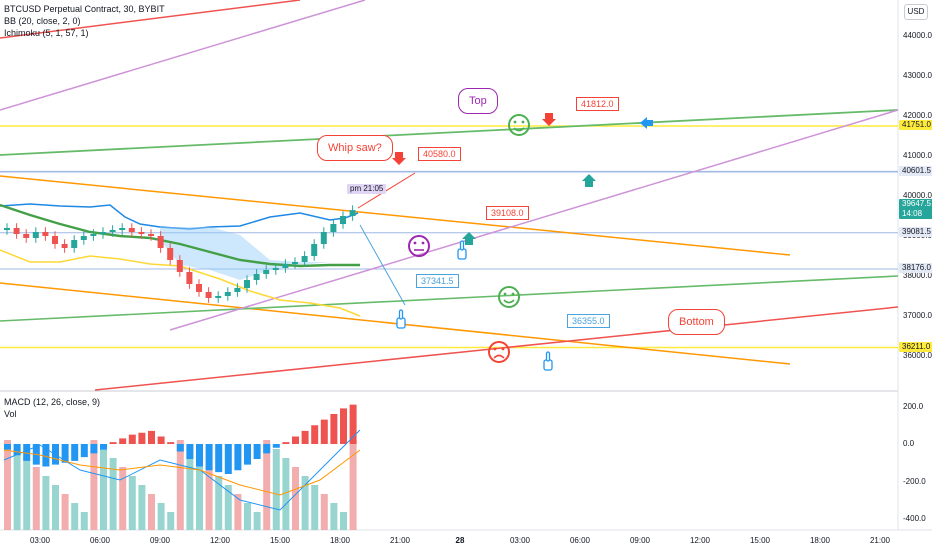 This screenshot has height=550, width=932. Describe the element at coordinates (588, 321) in the screenshot. I see `price-callout: 36355.0` at that location.